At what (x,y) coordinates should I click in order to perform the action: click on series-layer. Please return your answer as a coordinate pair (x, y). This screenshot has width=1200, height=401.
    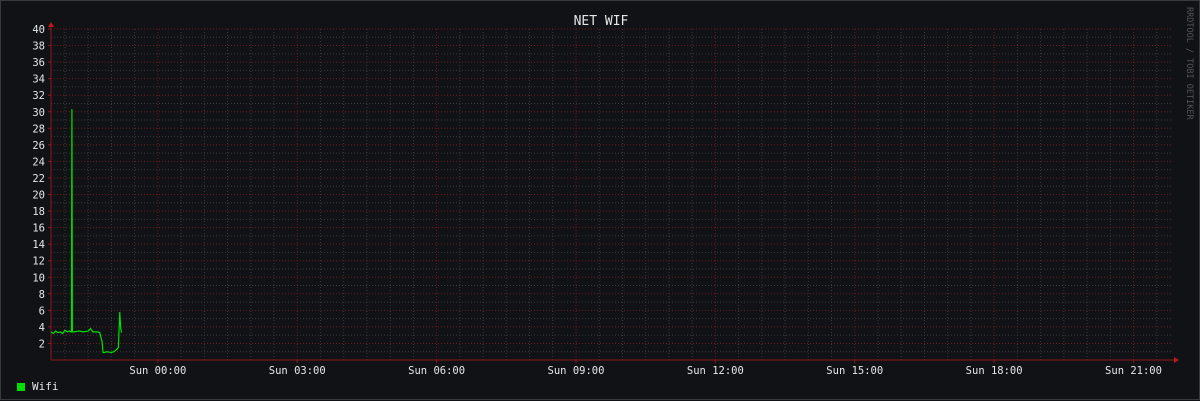
    Looking at the image, I should click on (86, 231).